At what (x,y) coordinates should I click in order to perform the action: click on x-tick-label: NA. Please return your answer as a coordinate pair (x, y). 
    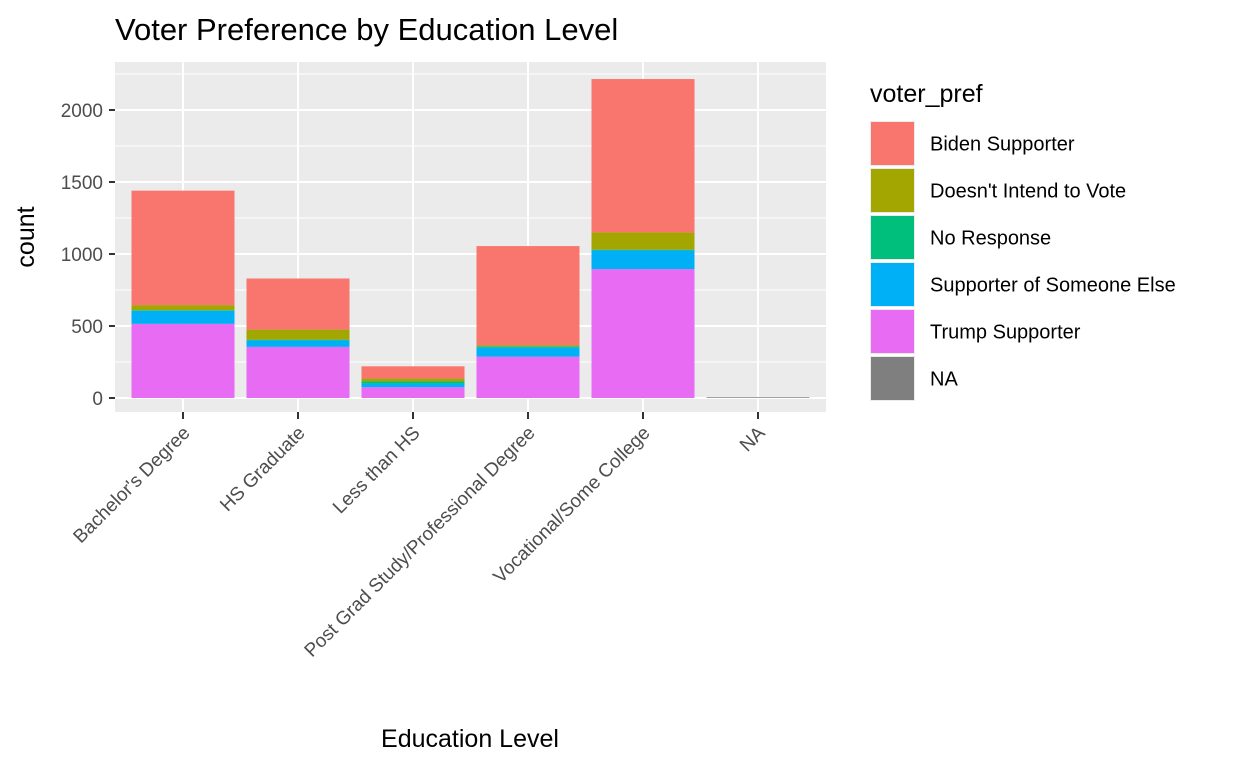
    Looking at the image, I should click on (753, 439).